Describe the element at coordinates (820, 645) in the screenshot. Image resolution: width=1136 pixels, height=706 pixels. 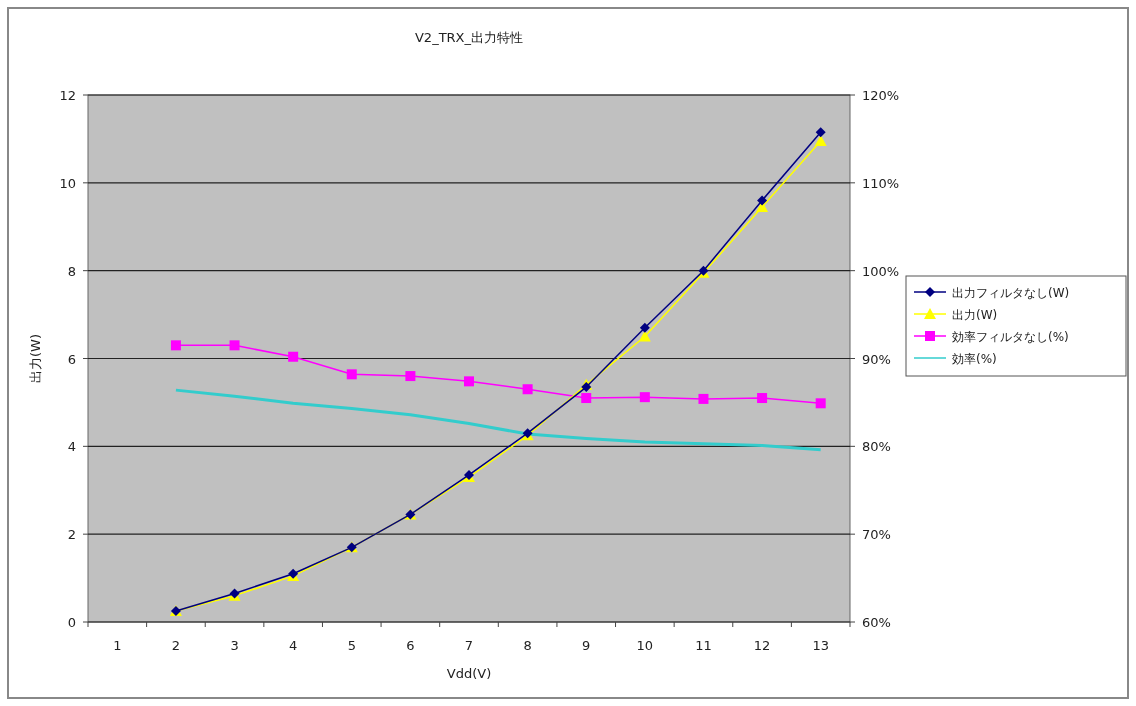
I see `x-tick-label: 13` at that location.